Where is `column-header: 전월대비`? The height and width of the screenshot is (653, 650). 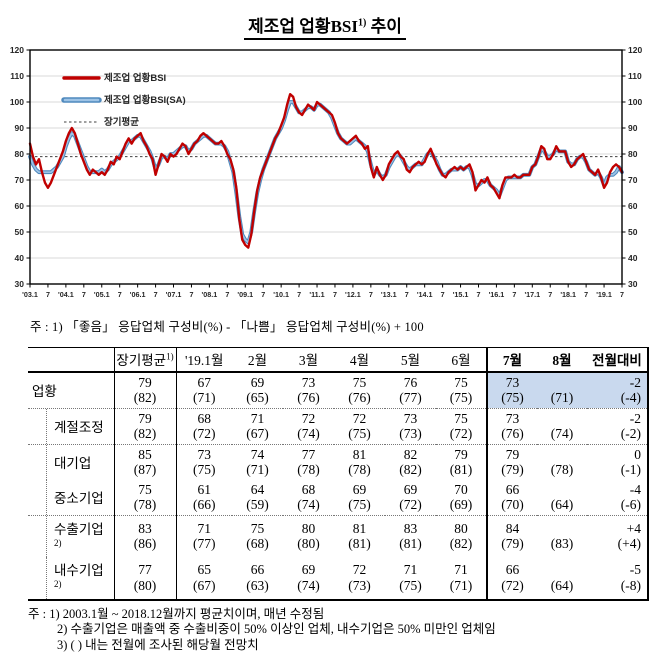 column-header: 전월대비 is located at coordinates (617, 360).